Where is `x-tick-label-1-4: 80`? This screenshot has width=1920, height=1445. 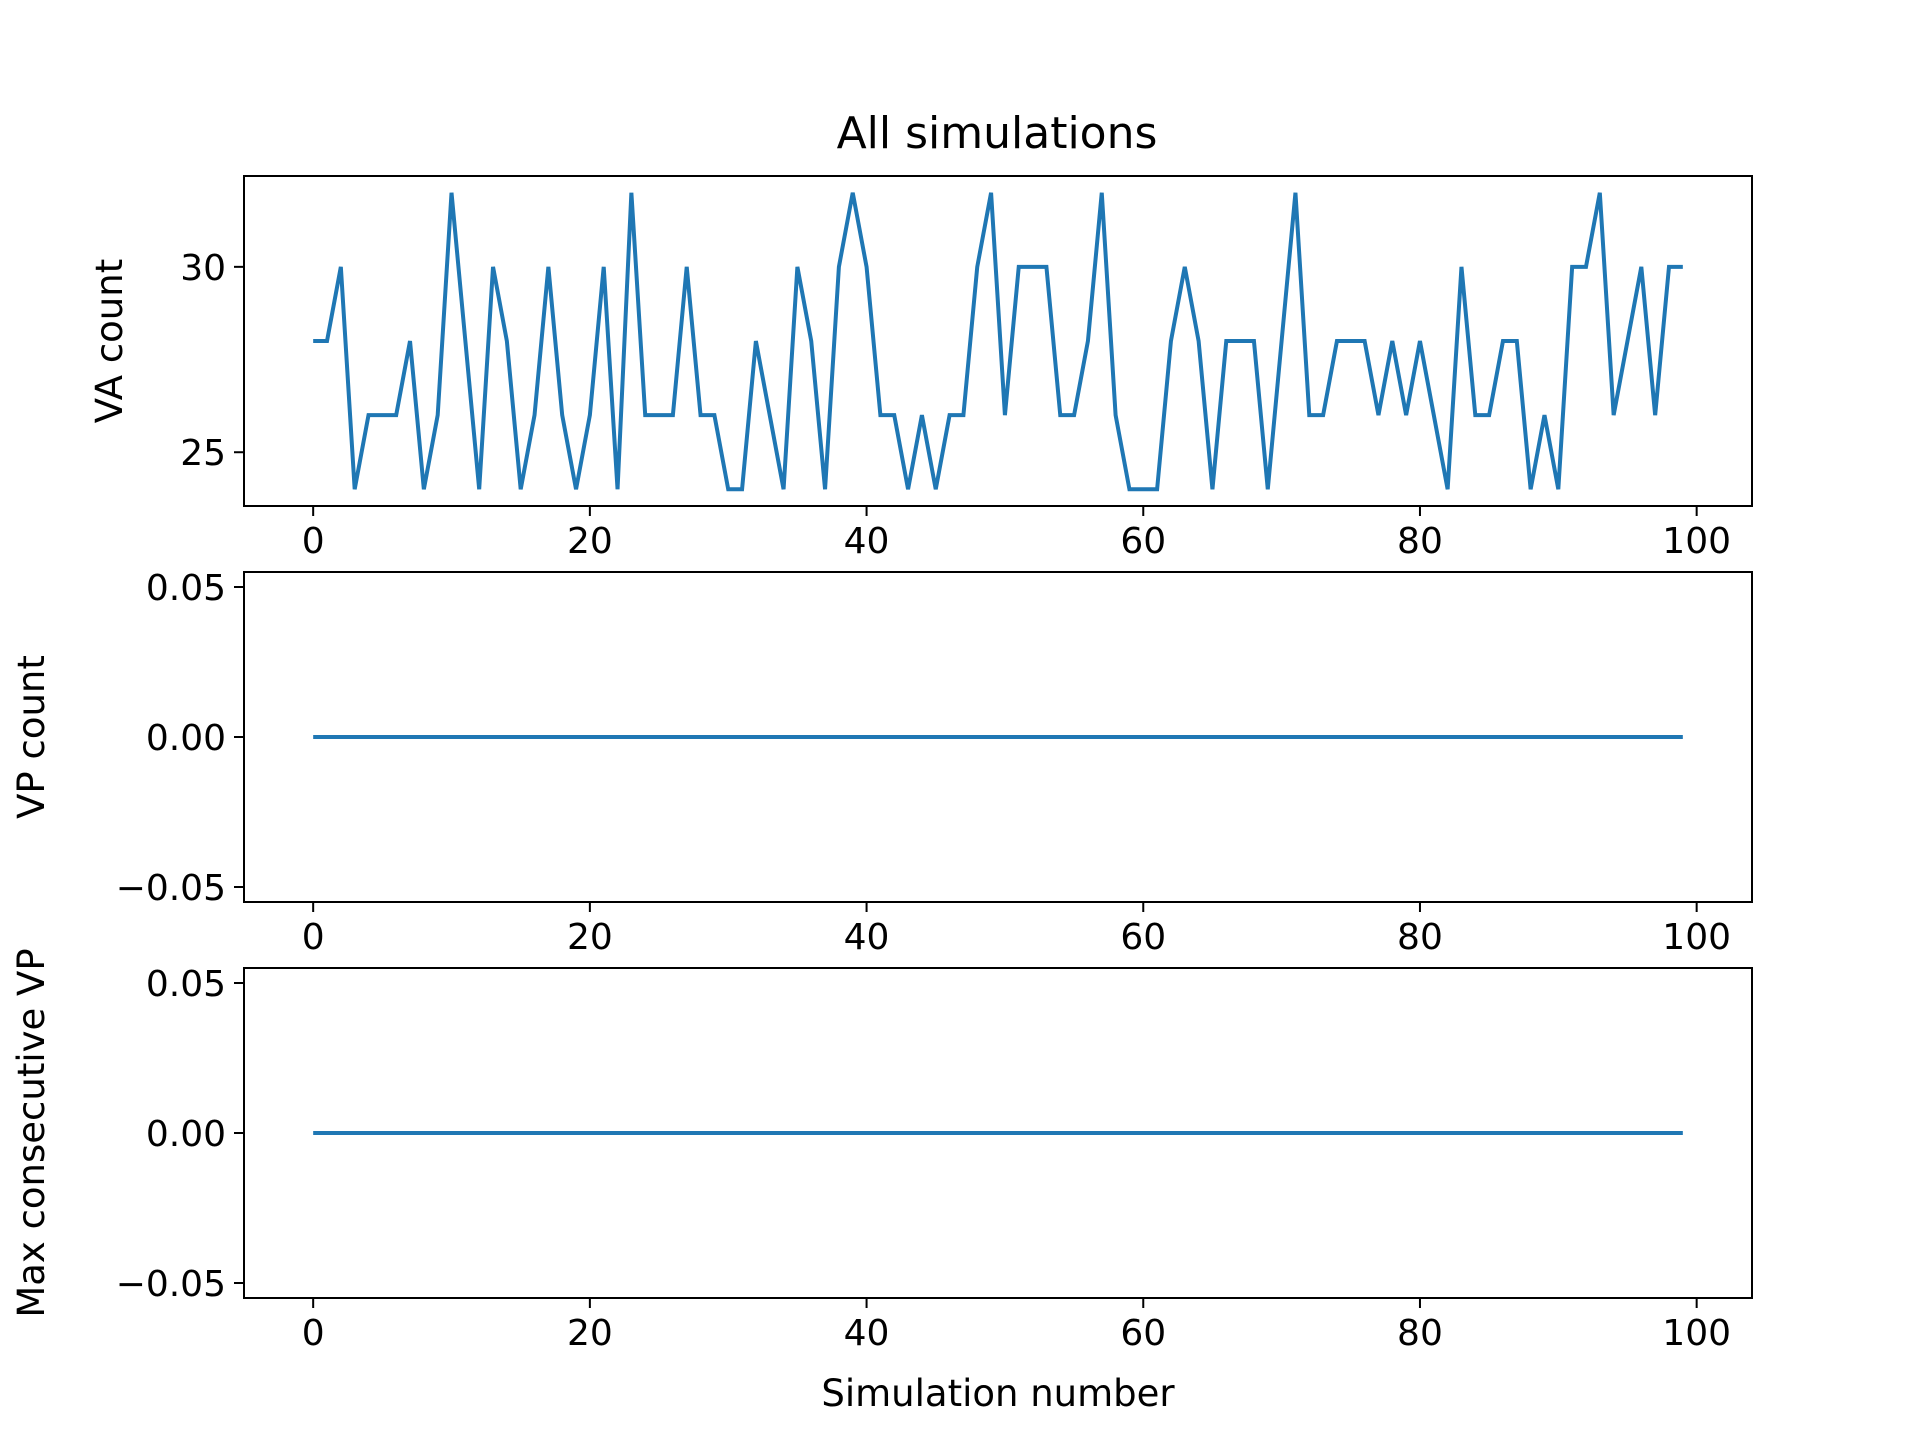
x-tick-label-1-4: 80 is located at coordinates (1420, 541).